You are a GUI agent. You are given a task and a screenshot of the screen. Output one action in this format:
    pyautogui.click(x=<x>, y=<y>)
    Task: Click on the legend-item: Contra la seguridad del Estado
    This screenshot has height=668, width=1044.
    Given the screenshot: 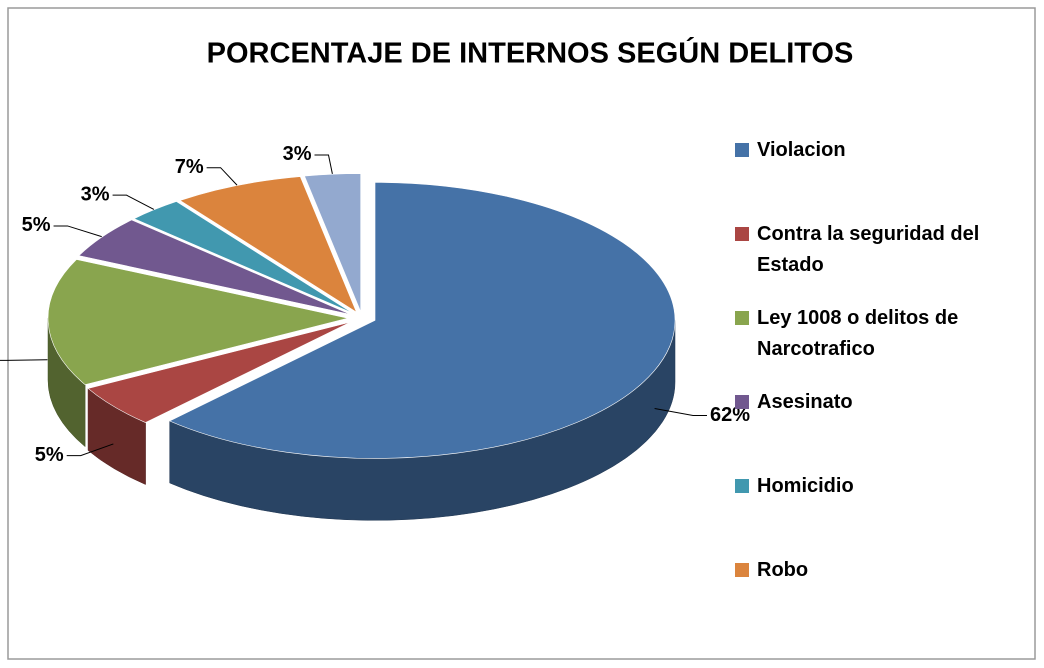 What is the action you would take?
    pyautogui.click(x=885, y=250)
    